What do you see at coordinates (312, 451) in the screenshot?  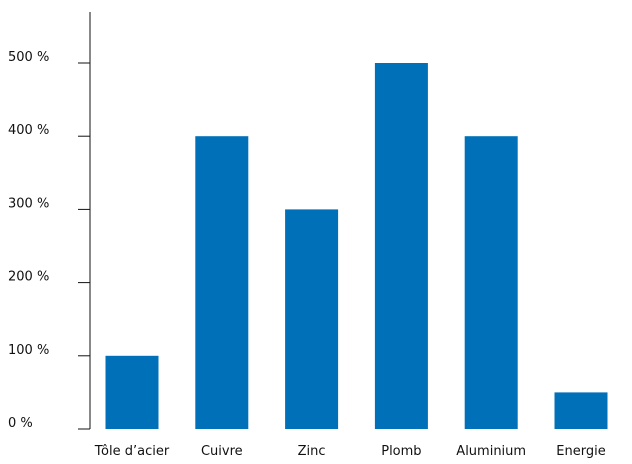 I see `x-category-label: Zinc` at bounding box center [312, 451].